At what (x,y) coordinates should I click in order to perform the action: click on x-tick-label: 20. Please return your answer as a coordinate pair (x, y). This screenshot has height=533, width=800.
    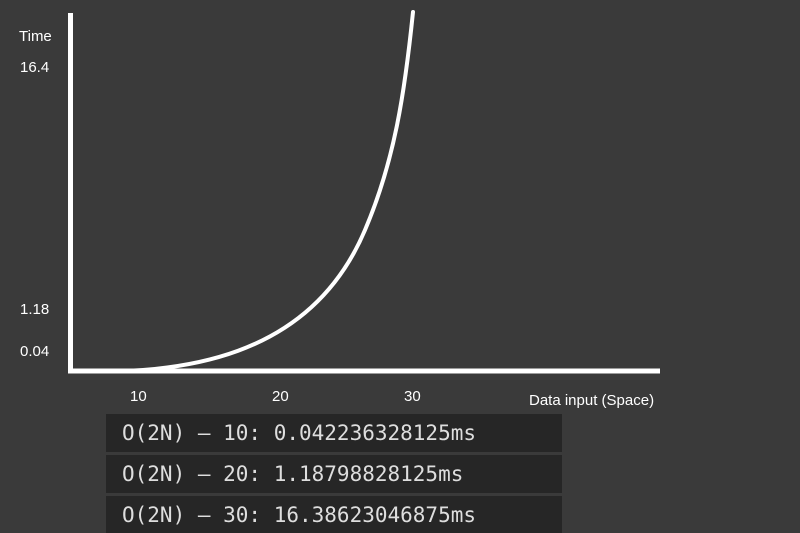
    Looking at the image, I should click on (280, 396).